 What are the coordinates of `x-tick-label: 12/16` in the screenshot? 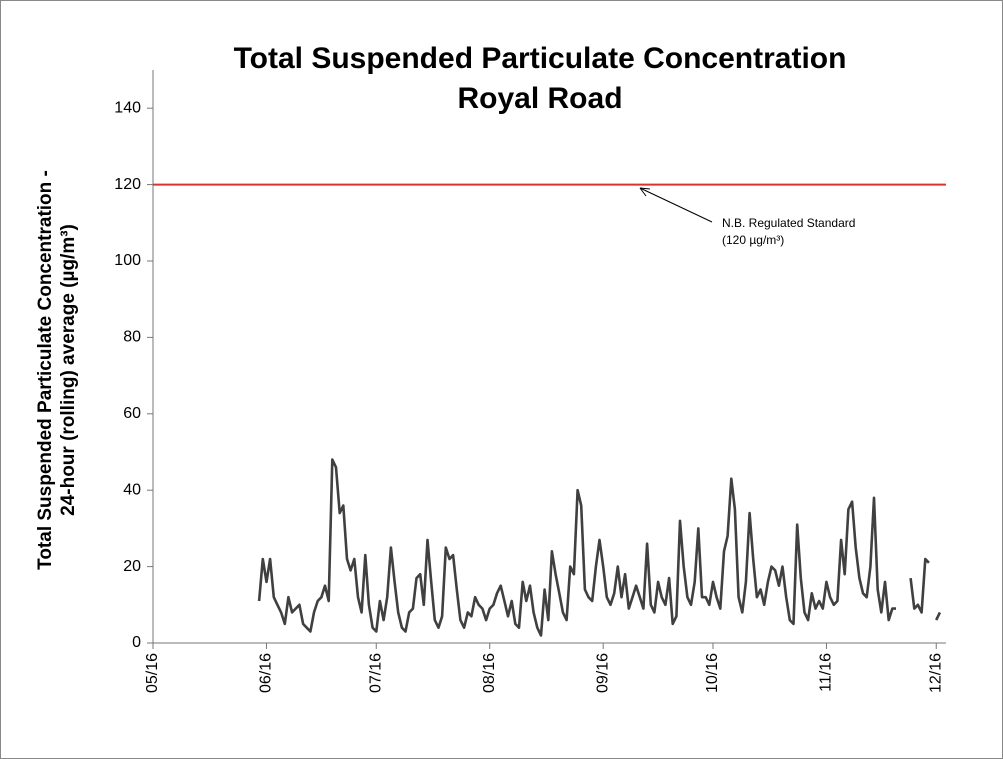 It's located at (935, 673).